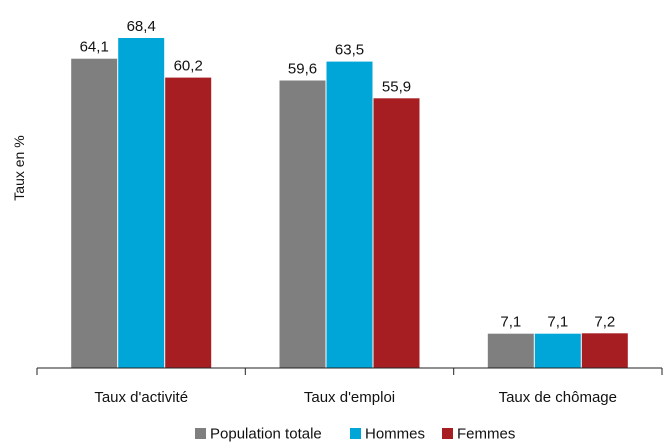 The height and width of the screenshot is (448, 670). Describe the element at coordinates (266, 434) in the screenshot. I see `legend-label: Population totale` at that location.